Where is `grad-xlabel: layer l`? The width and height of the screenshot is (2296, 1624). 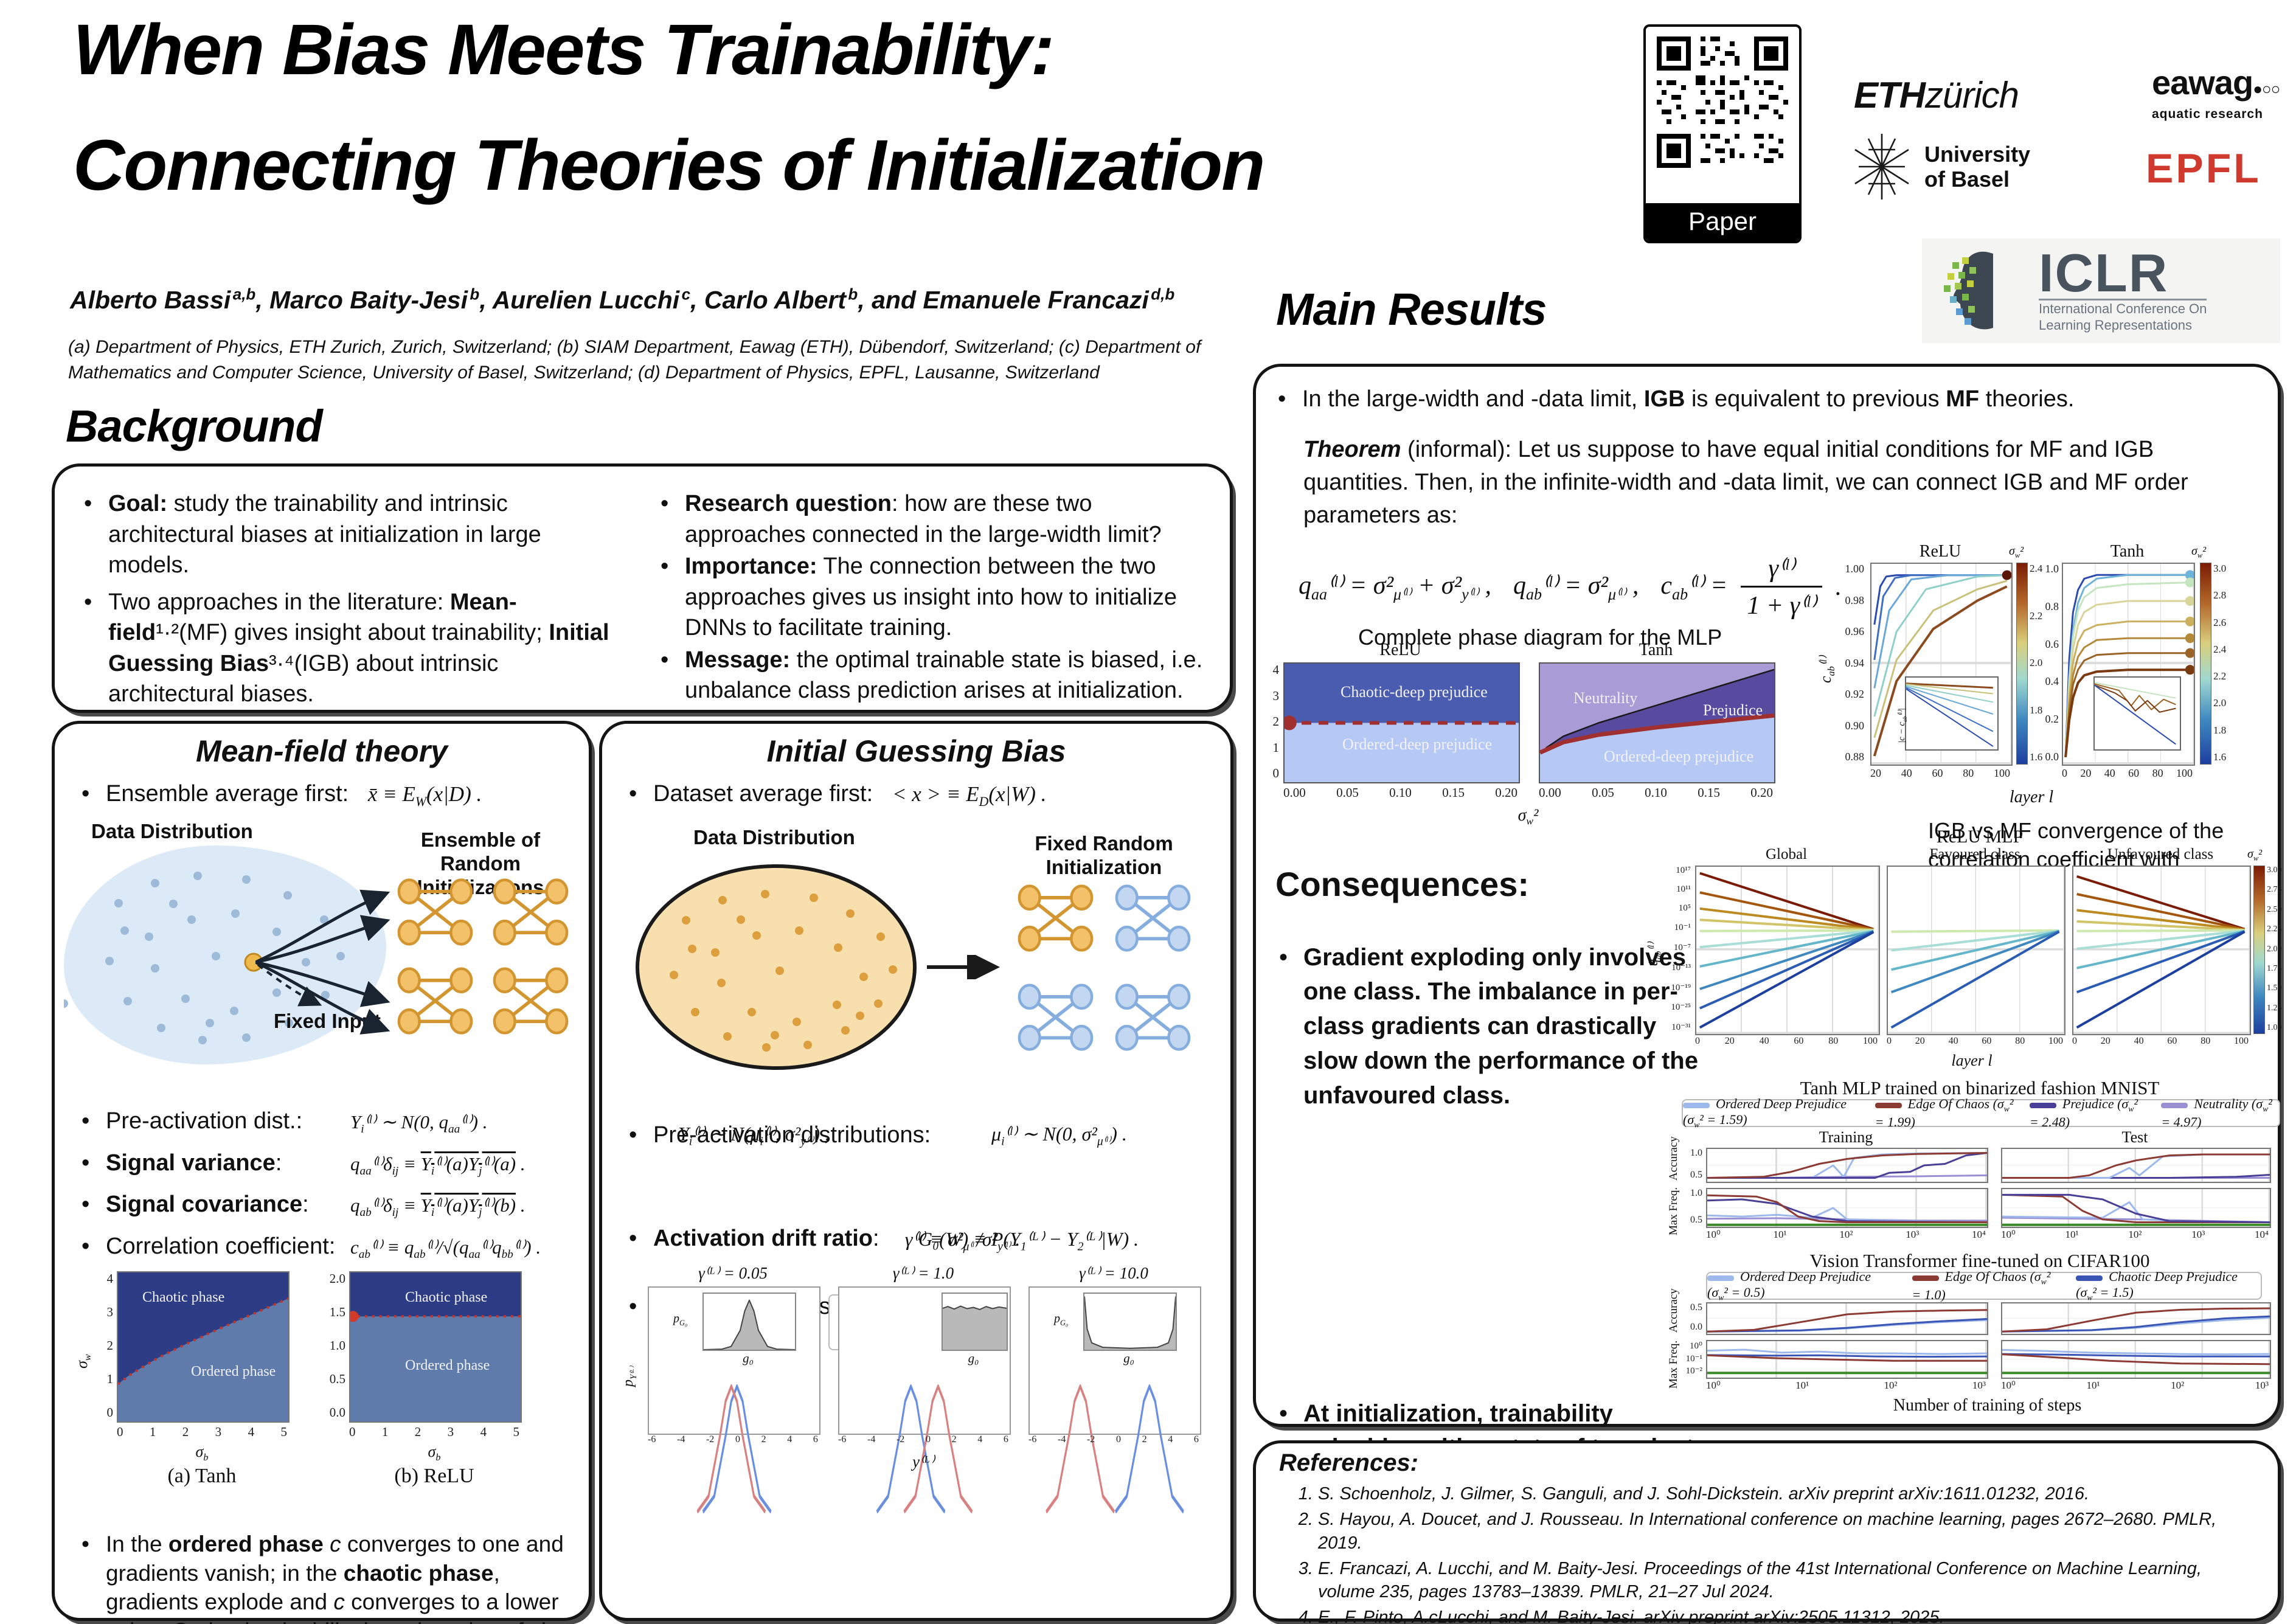 grad-xlabel: layer l is located at coordinates (1972, 1060).